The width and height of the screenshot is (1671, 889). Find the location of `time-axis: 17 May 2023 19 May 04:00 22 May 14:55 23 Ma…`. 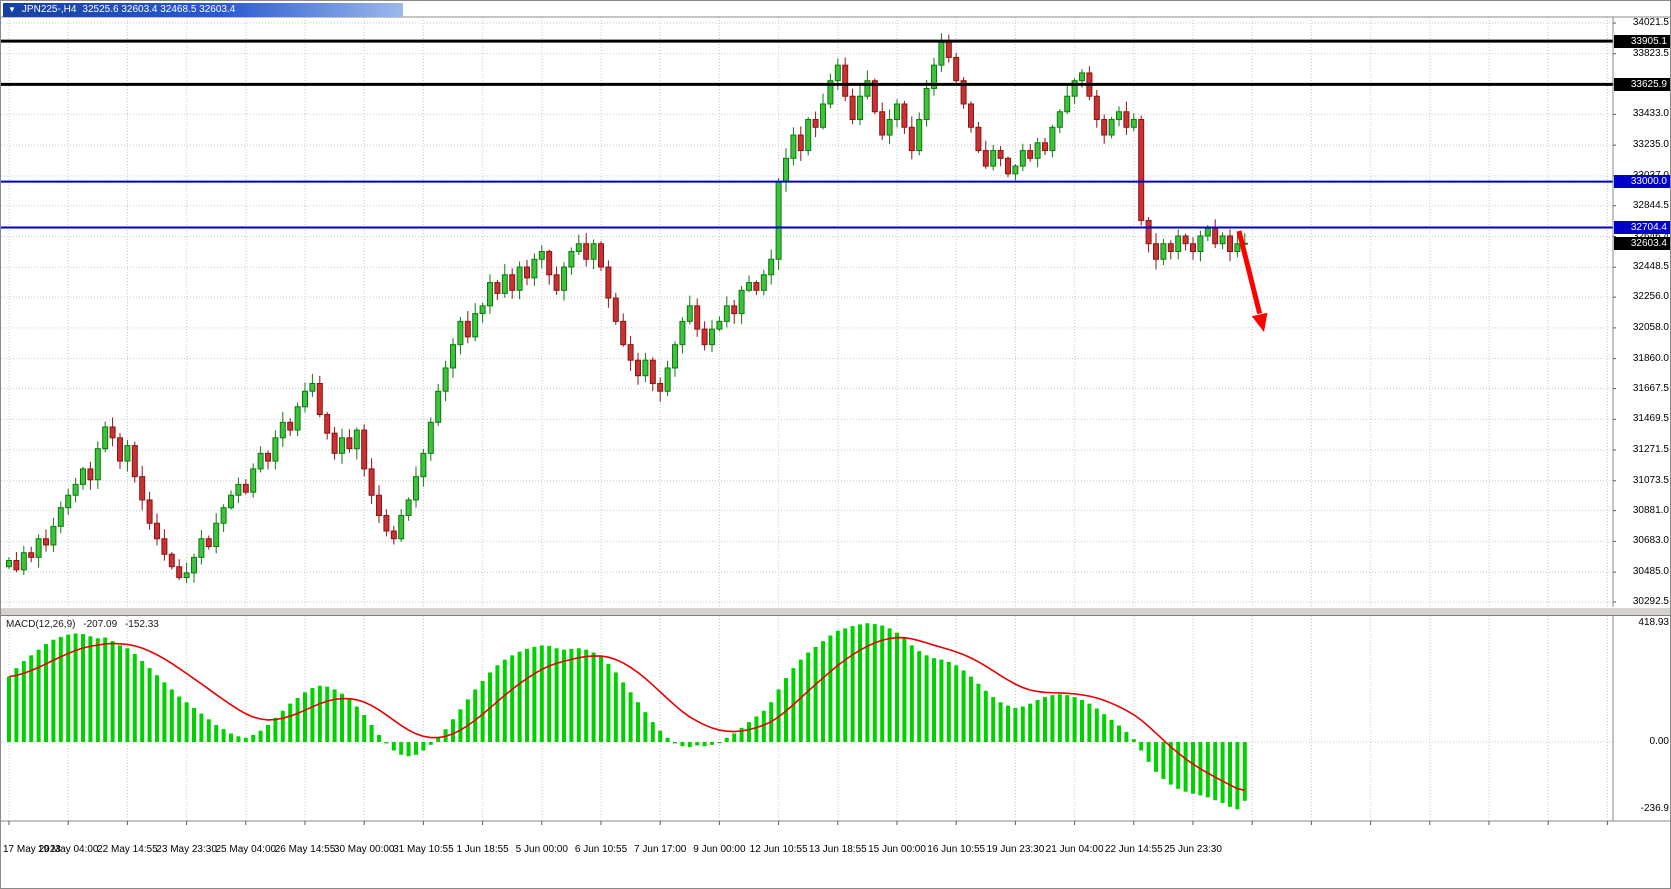

time-axis: 17 May 2023 19 May 04:00 22 May 14:55 23 Ma… is located at coordinates (835, 854).